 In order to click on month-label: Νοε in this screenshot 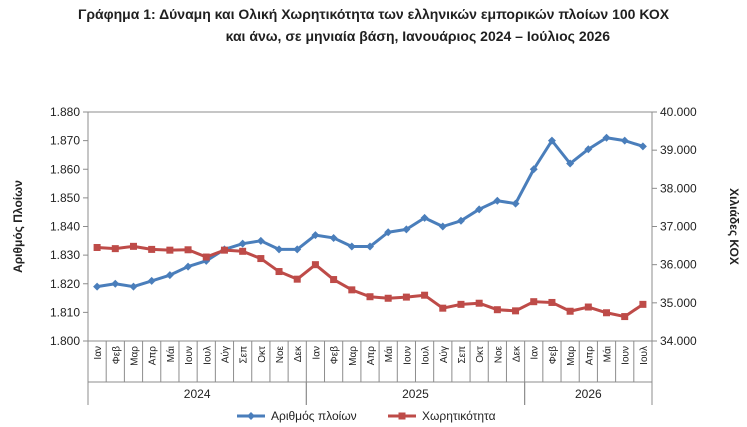, I will do `click(280, 354)`.